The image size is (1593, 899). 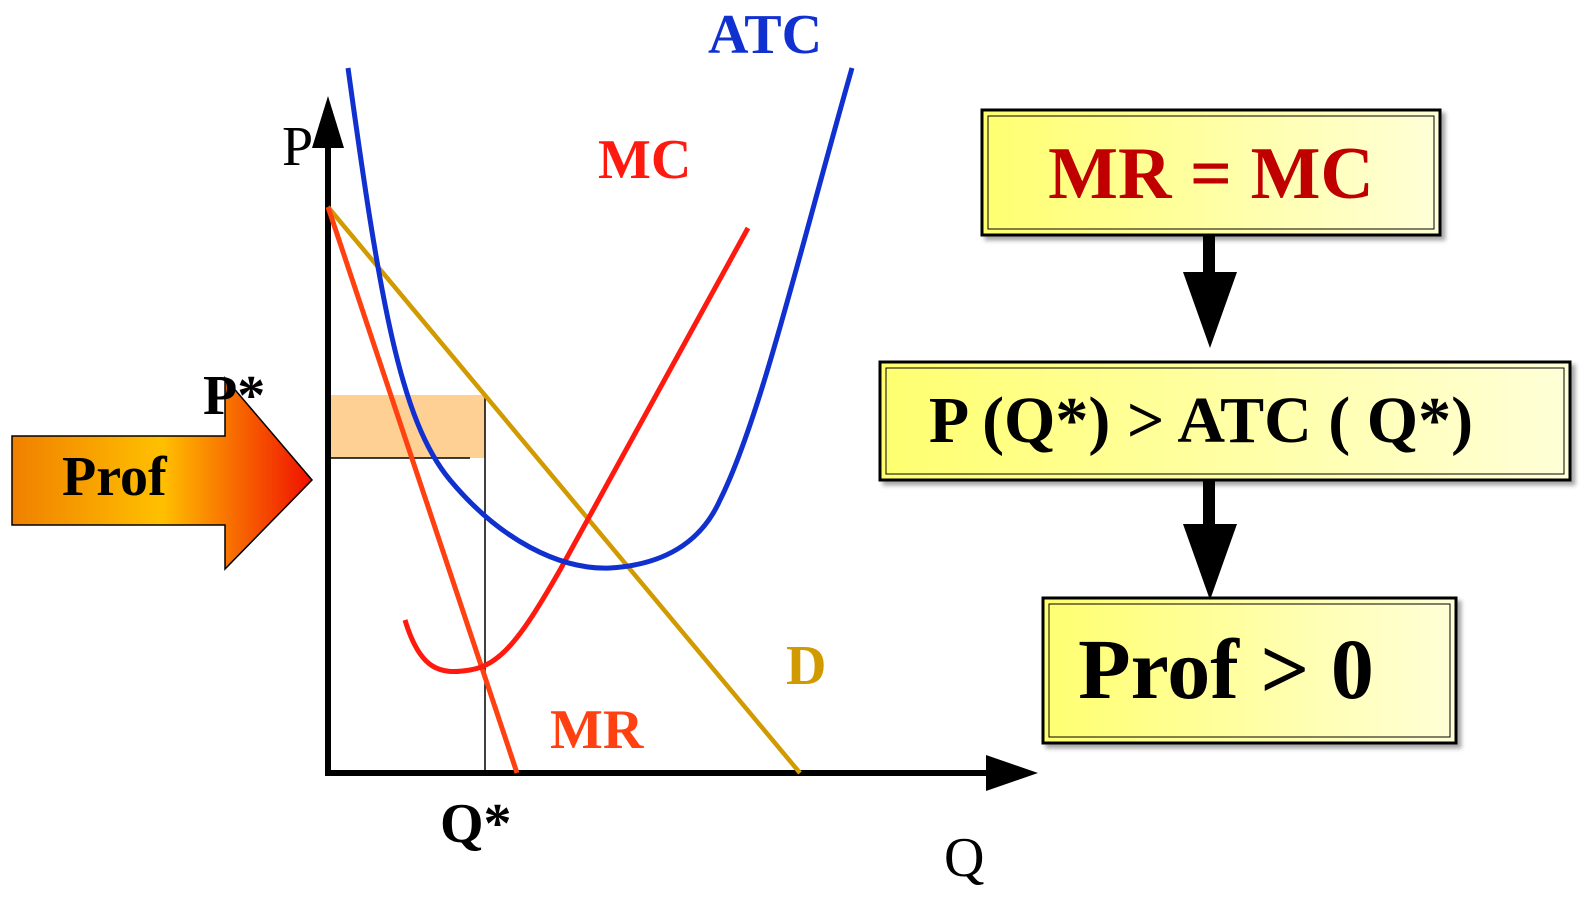 I want to click on q-star-label: Q*, so click(x=476, y=824).